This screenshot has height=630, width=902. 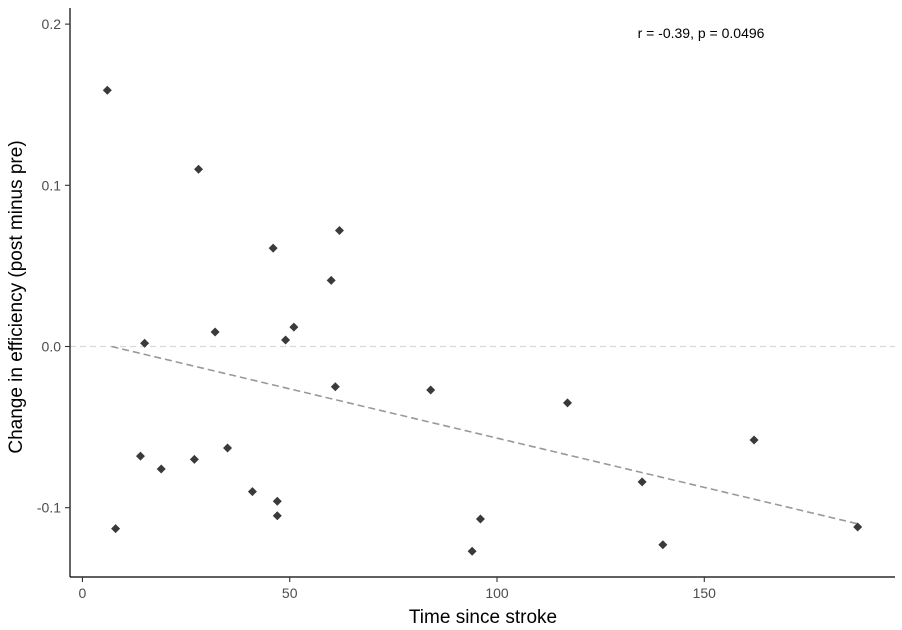 What do you see at coordinates (49, 508) in the screenshot?
I see `y-tick-label: -0.1` at bounding box center [49, 508].